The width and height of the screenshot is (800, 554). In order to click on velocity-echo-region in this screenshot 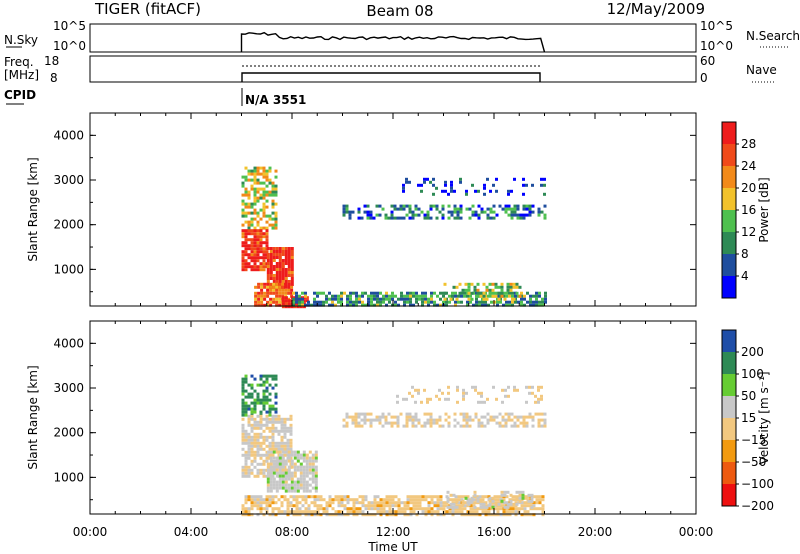, I will do `click(292, 471)`.